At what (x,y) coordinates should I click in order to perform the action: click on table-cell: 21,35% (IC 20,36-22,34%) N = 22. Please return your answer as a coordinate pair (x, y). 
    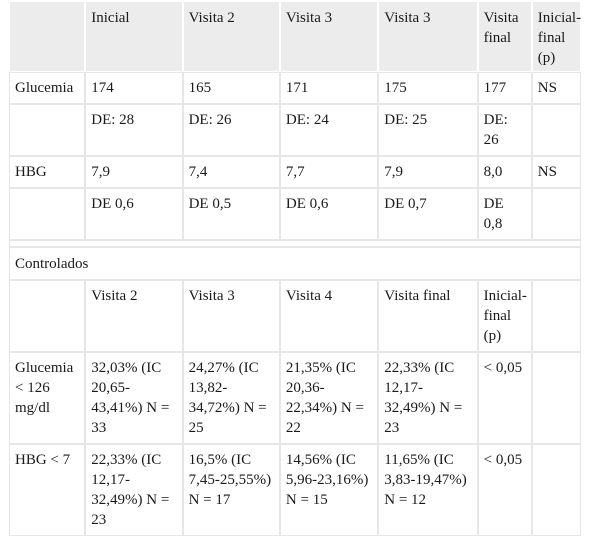
    Looking at the image, I should click on (329, 398).